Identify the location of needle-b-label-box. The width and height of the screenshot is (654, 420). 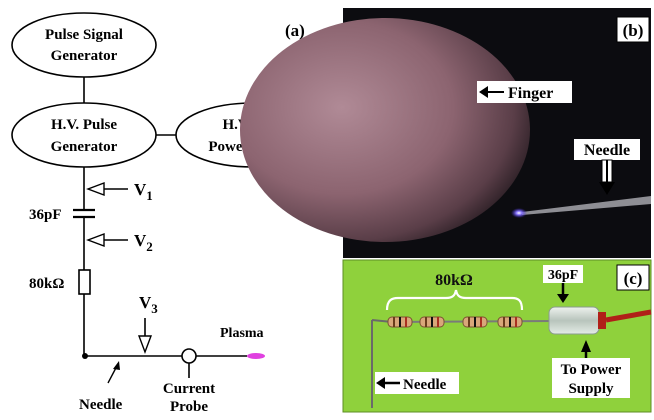
(607, 149).